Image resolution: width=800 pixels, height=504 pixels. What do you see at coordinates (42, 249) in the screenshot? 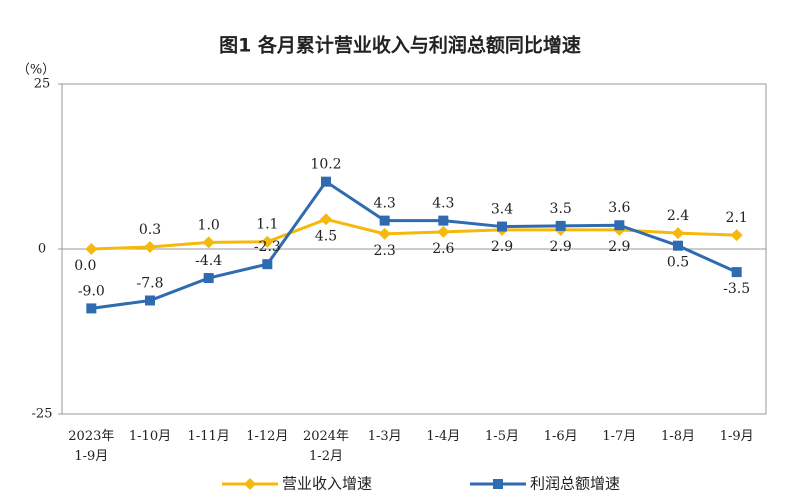
I see `y-tick-label: 0` at bounding box center [42, 249].